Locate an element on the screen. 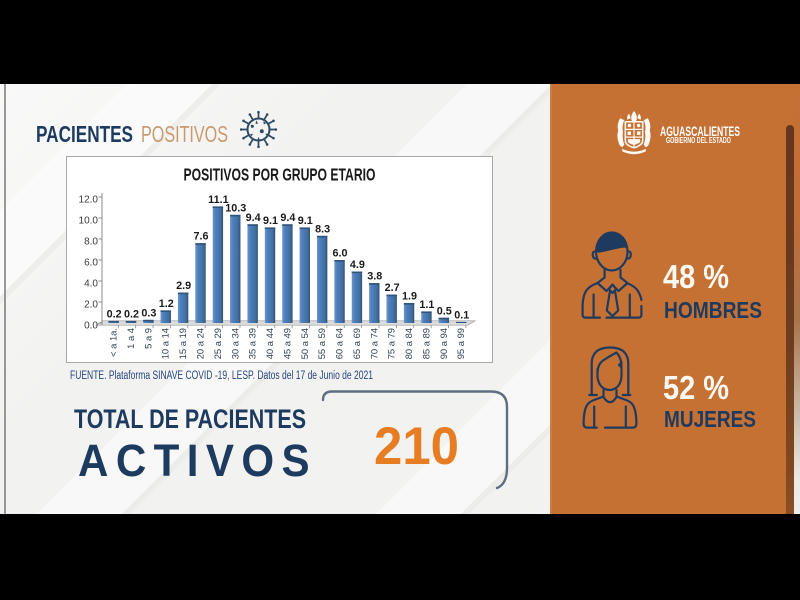 The image size is (800, 600). svg-text: 70 a 74 is located at coordinates (373, 343).